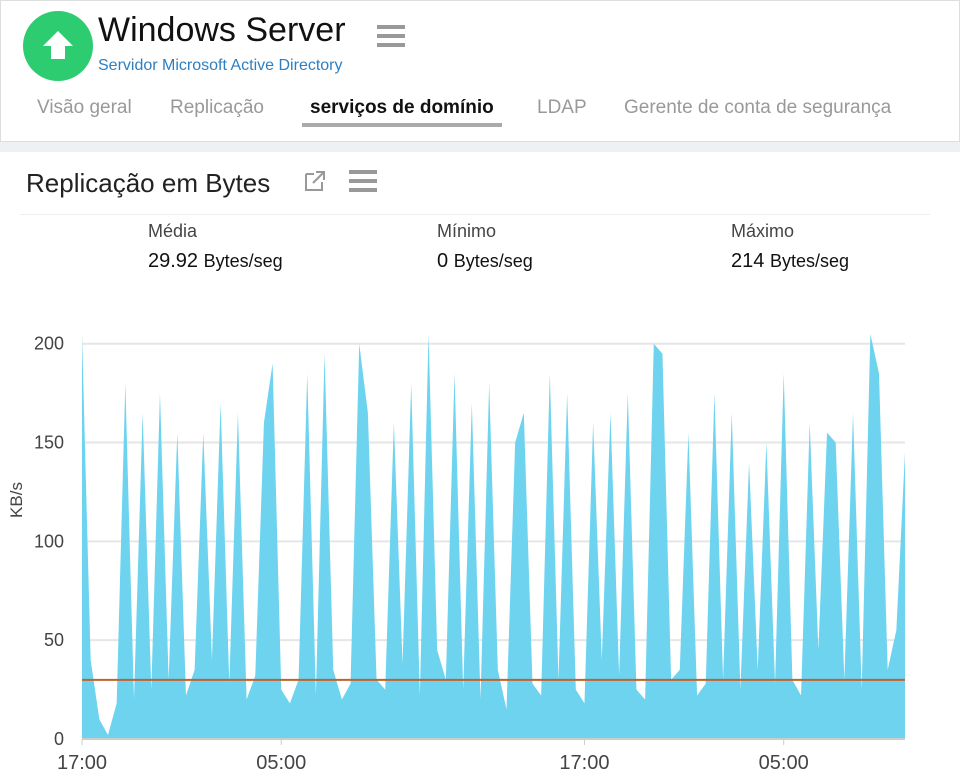 The height and width of the screenshot is (778, 960). I want to click on stat-value: 29.92 Bytes/seg, so click(215, 261).